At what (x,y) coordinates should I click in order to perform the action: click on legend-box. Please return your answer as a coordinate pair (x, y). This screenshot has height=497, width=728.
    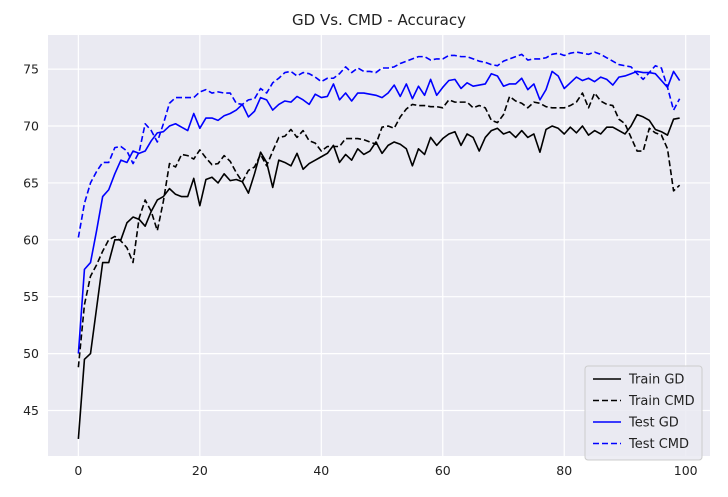
    Looking at the image, I should click on (643, 413).